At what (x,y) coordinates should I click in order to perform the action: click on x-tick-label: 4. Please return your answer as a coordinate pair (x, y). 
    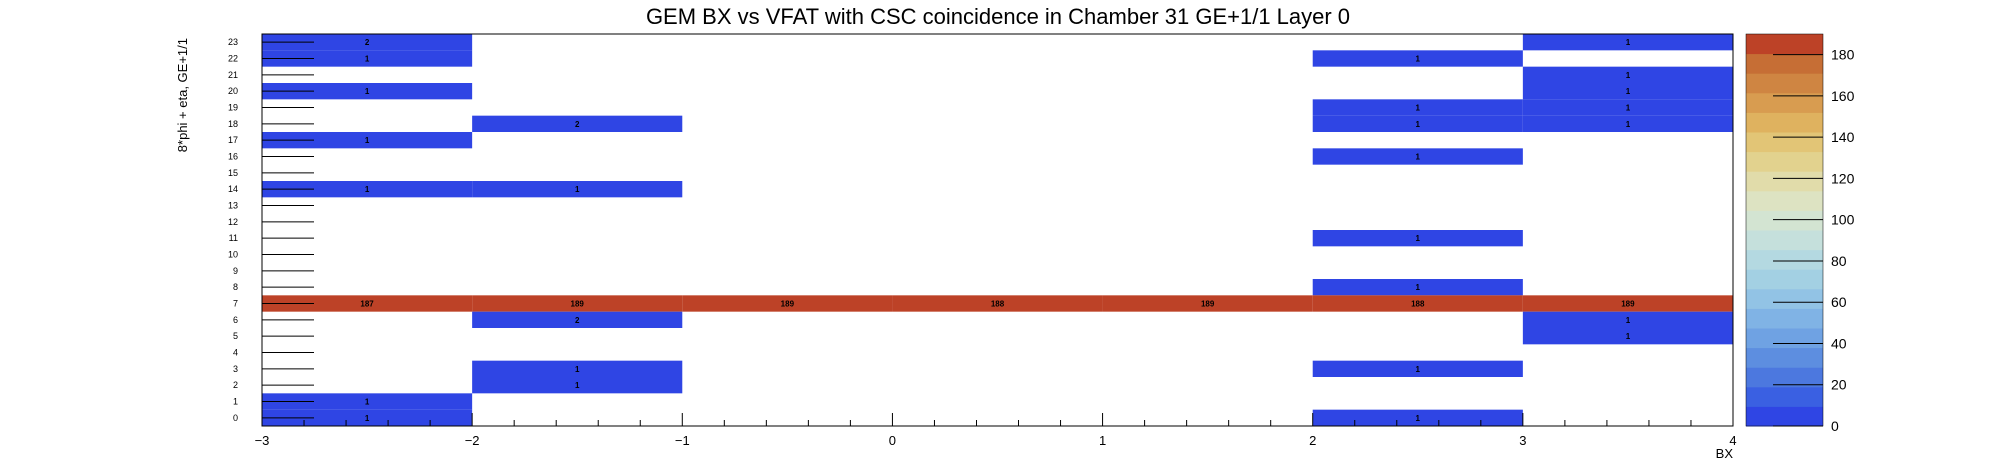
    Looking at the image, I should click on (1732, 440).